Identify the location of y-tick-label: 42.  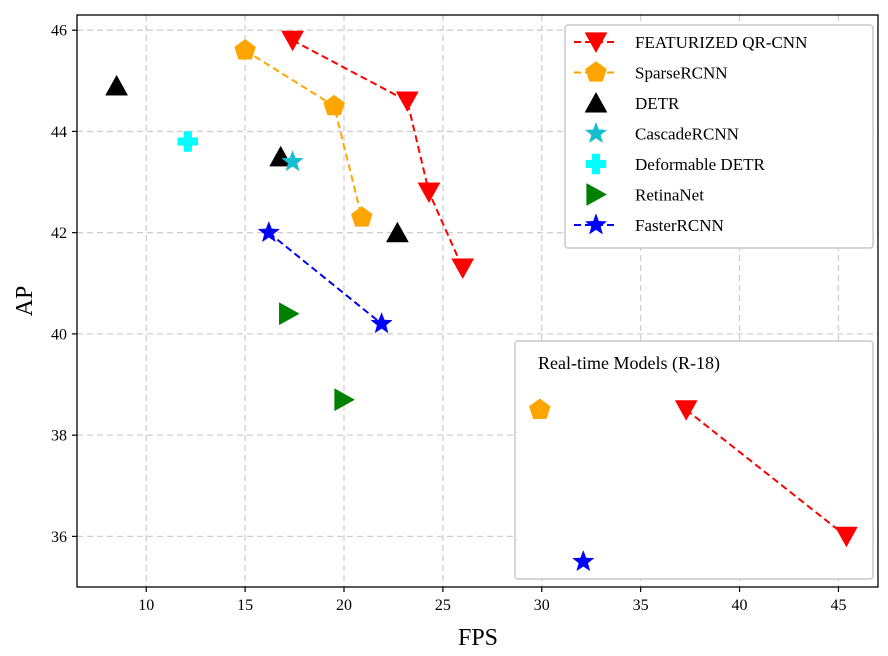
(59, 233).